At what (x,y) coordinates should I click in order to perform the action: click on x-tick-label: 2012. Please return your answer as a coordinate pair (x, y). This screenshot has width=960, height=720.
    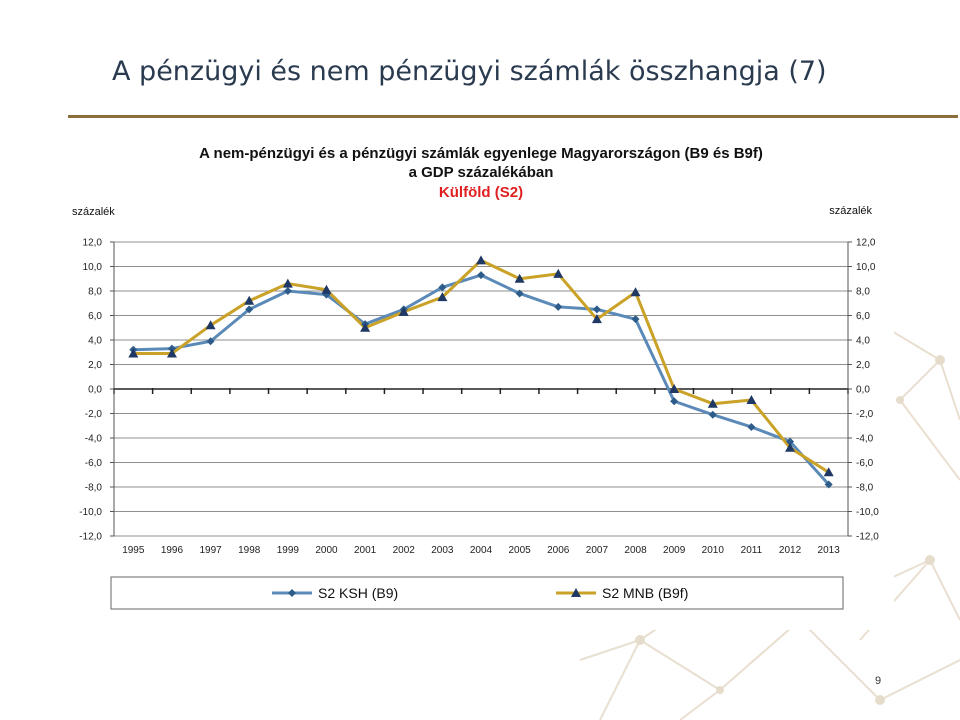
    Looking at the image, I should click on (790, 550).